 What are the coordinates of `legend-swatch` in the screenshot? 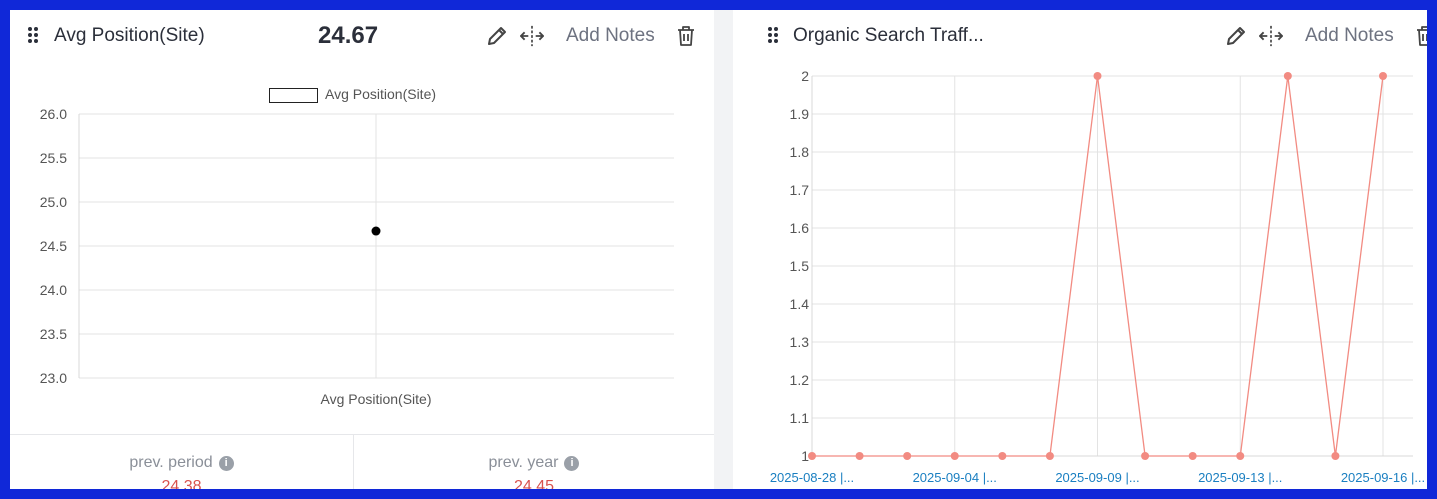 It's located at (293, 95).